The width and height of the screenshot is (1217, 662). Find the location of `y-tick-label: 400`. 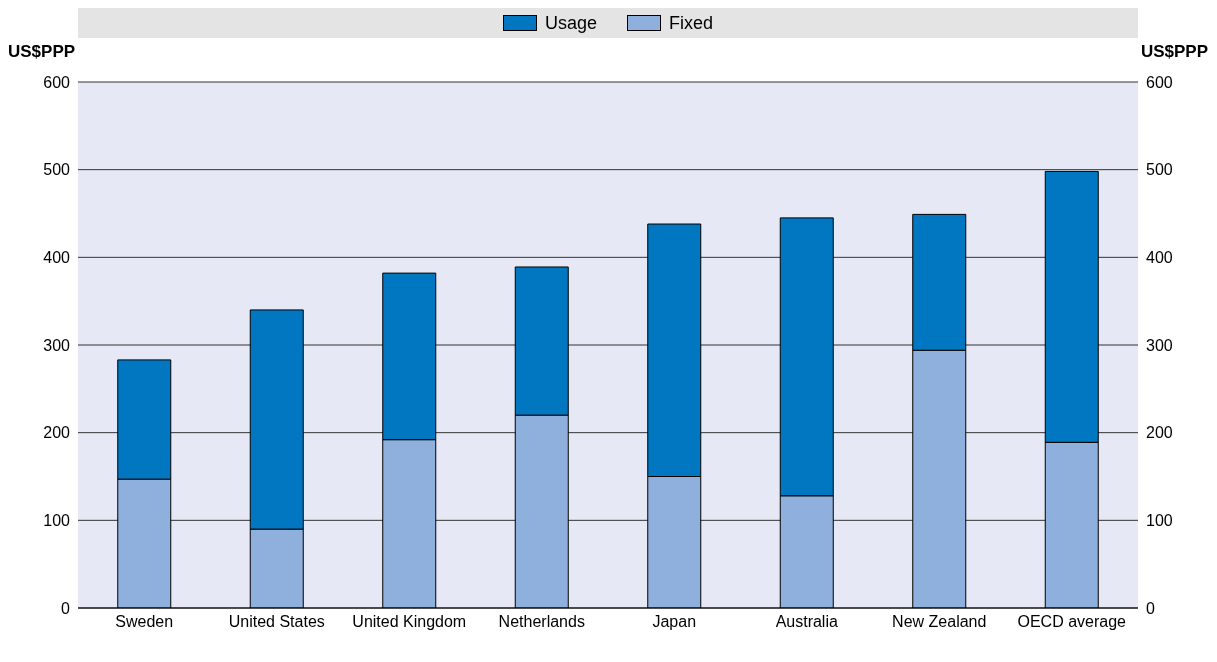

y-tick-label: 400 is located at coordinates (57, 258).